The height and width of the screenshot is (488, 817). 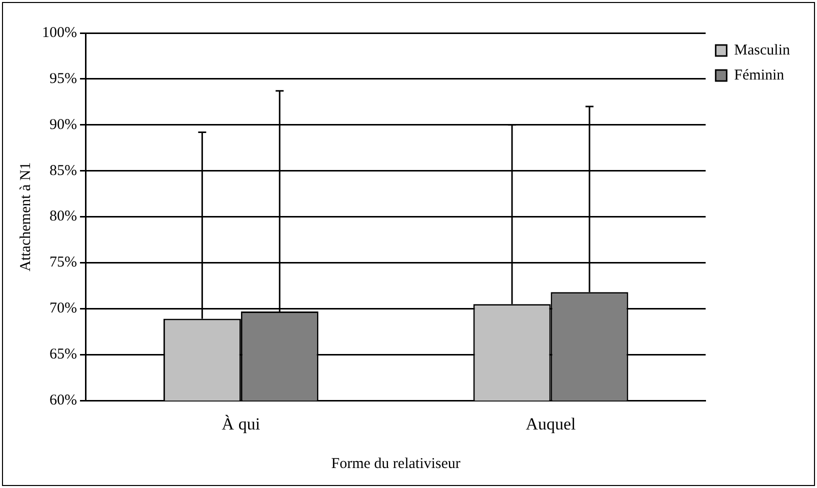 What do you see at coordinates (63, 262) in the screenshot?
I see `y-tick-label: 75%` at bounding box center [63, 262].